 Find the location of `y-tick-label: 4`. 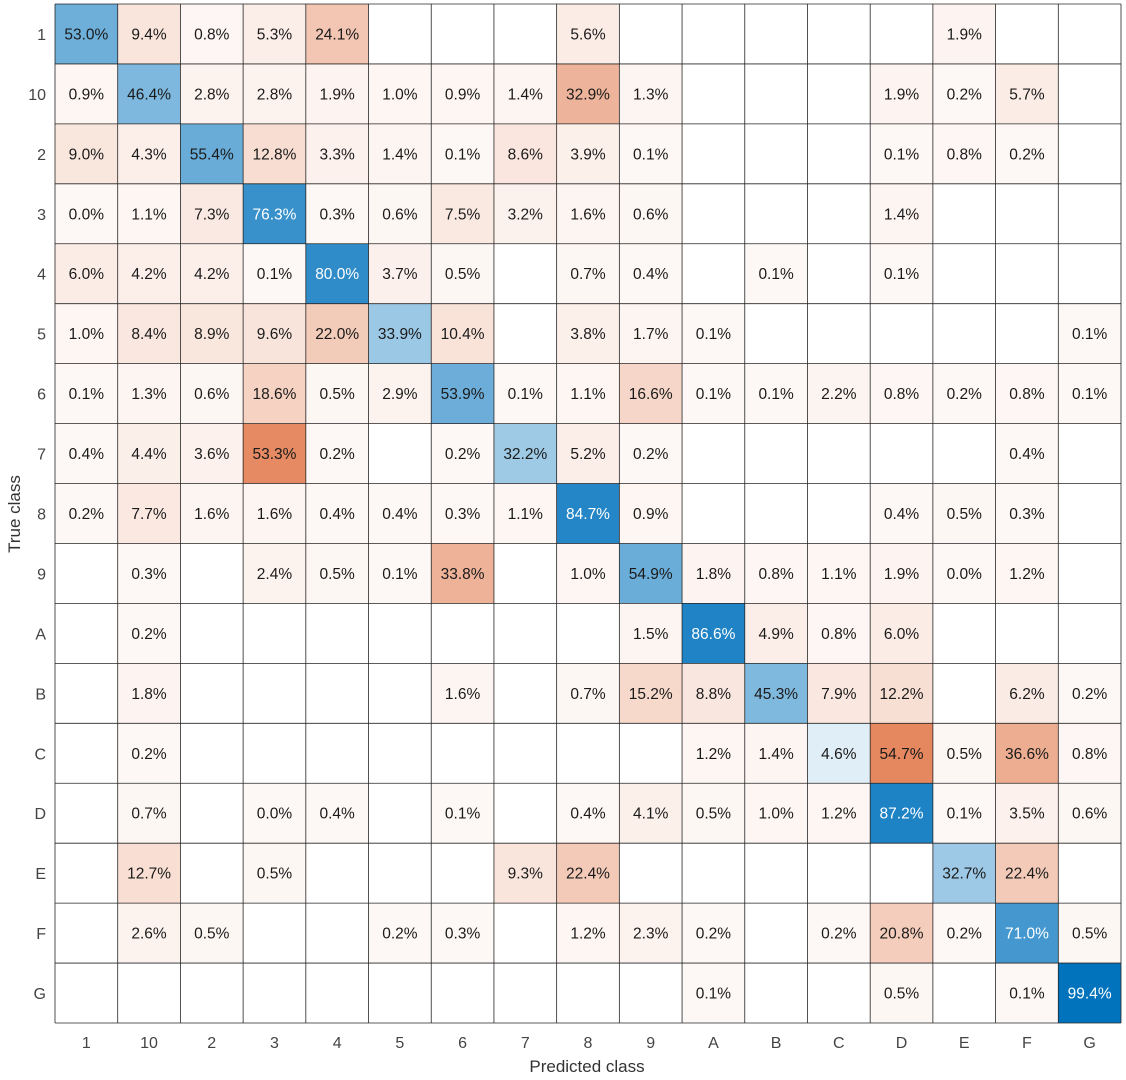

y-tick-label: 4 is located at coordinates (41, 275).